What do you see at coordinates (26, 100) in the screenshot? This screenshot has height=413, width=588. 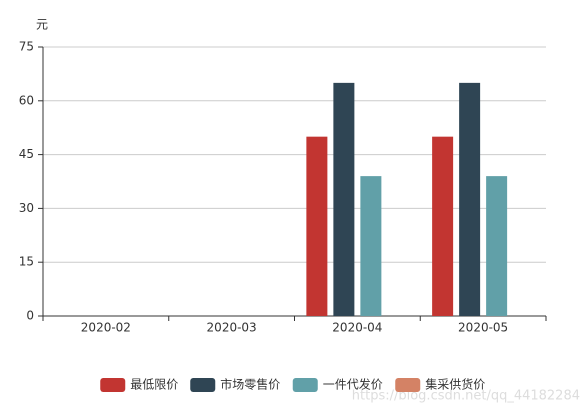 I see `y-tick-label: 60` at bounding box center [26, 100].